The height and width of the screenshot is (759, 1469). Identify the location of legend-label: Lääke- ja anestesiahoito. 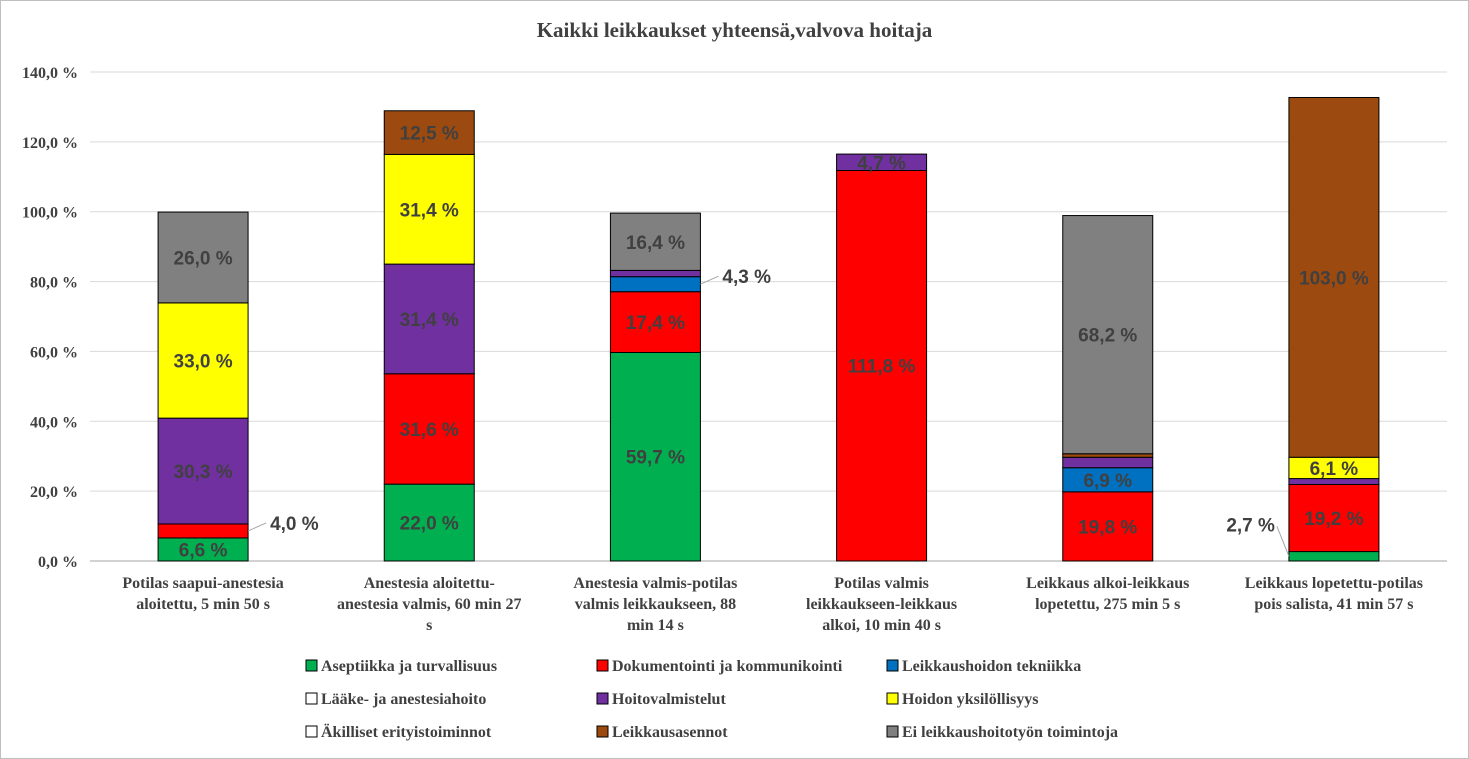
(403, 699).